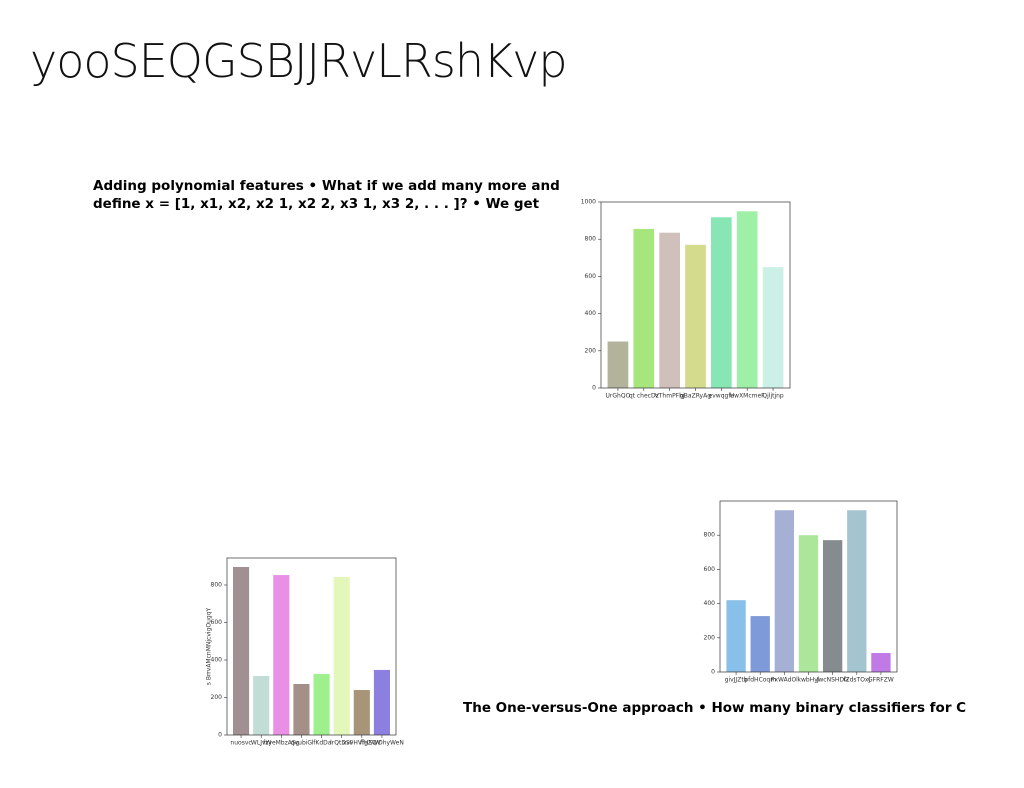 The width and height of the screenshot is (1024, 788). What do you see at coordinates (832, 680) in the screenshot?
I see `x-tick-label: JwcNSHDG` at bounding box center [832, 680].